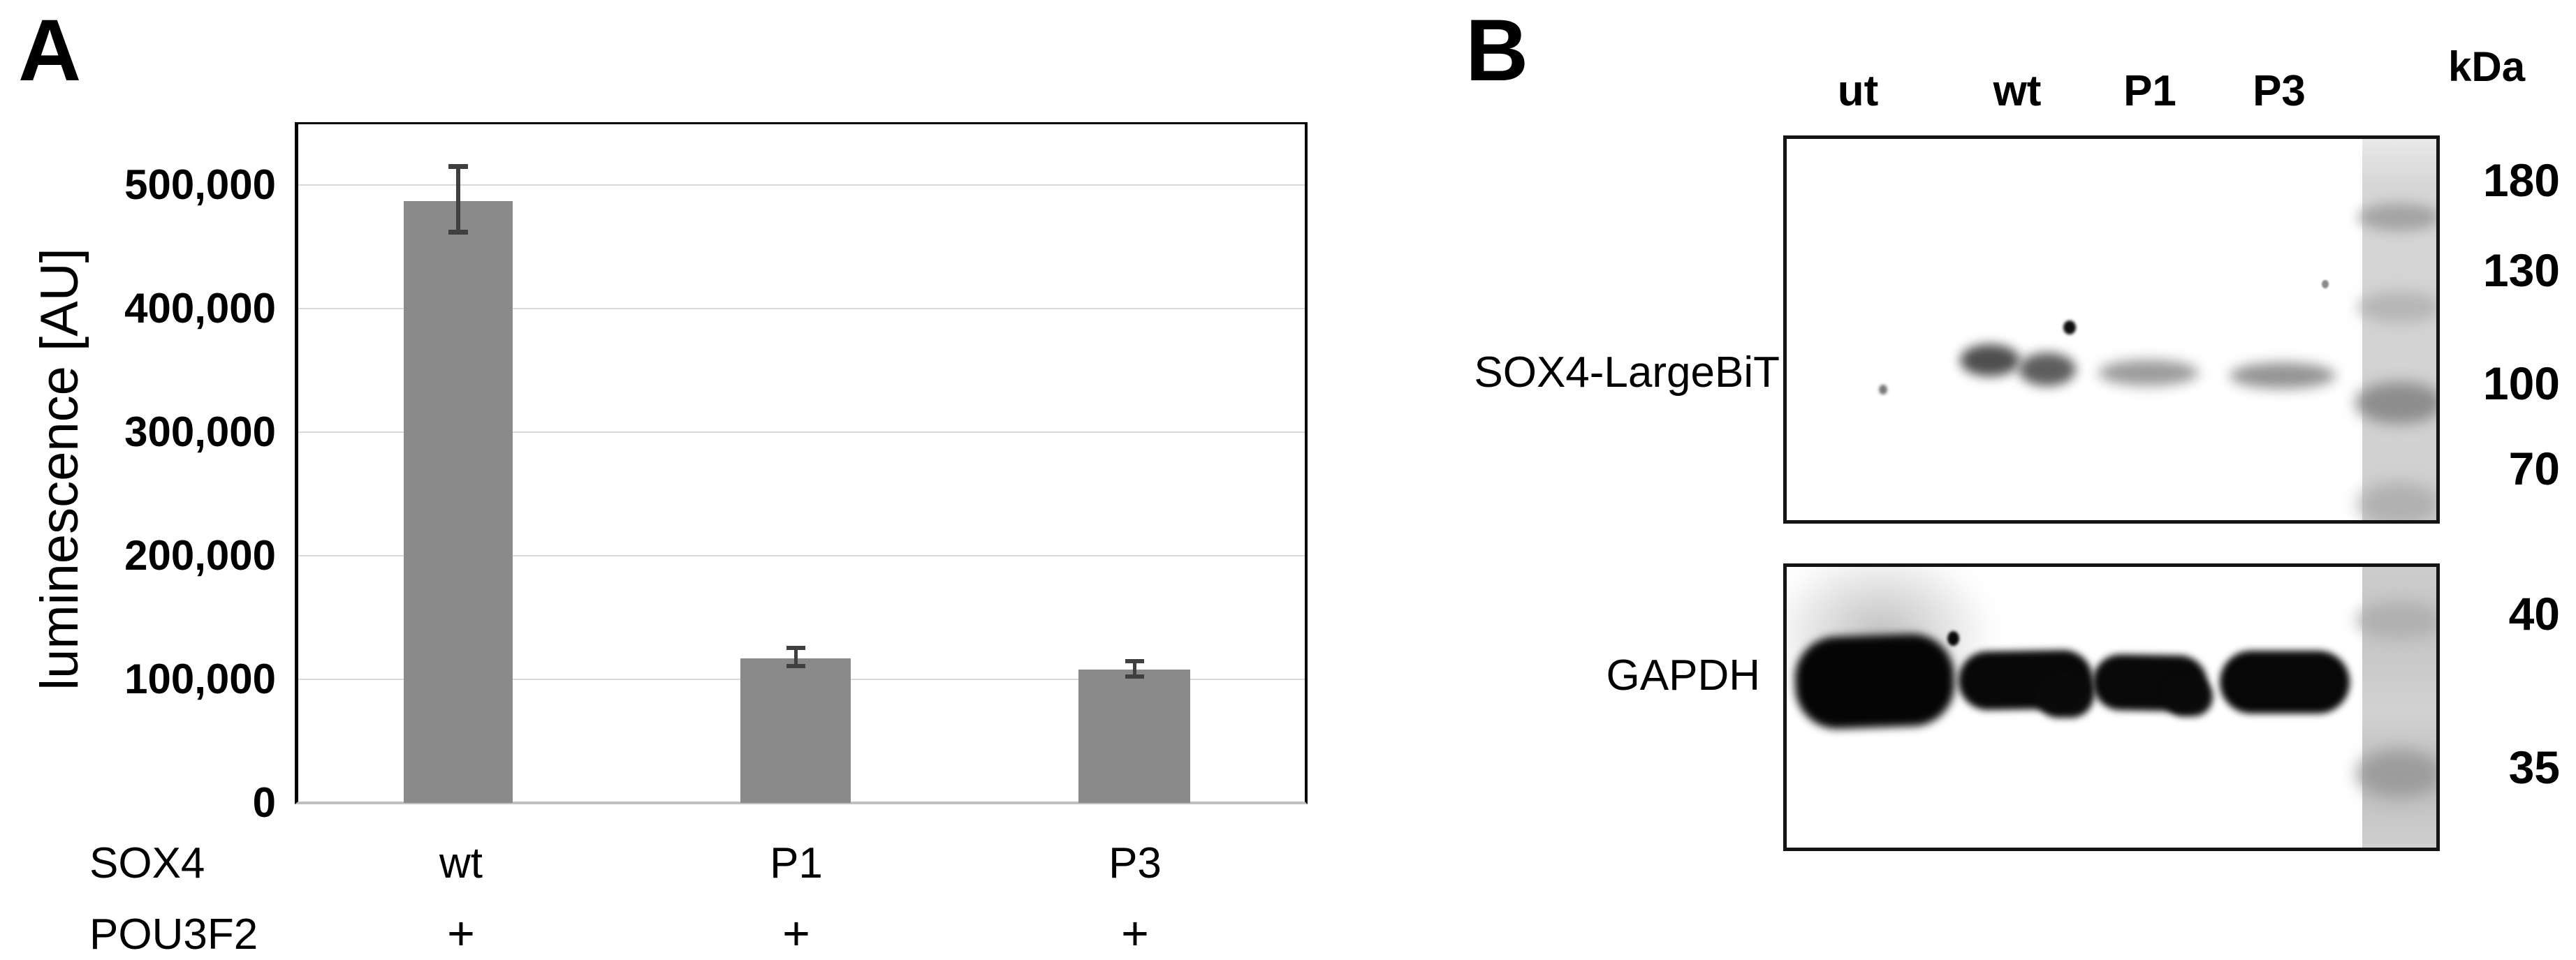  I want to click on marker-130: 130, so click(2521, 270).